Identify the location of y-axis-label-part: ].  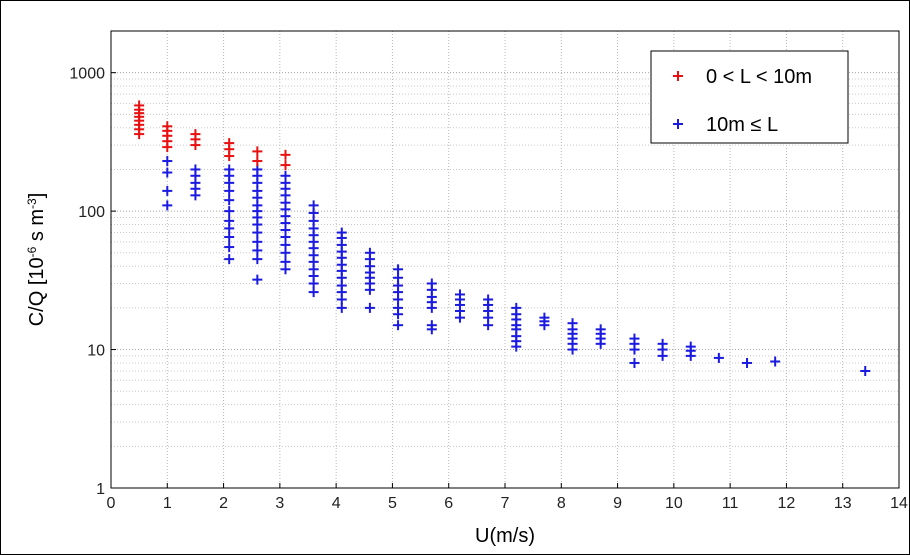
(37, 196).